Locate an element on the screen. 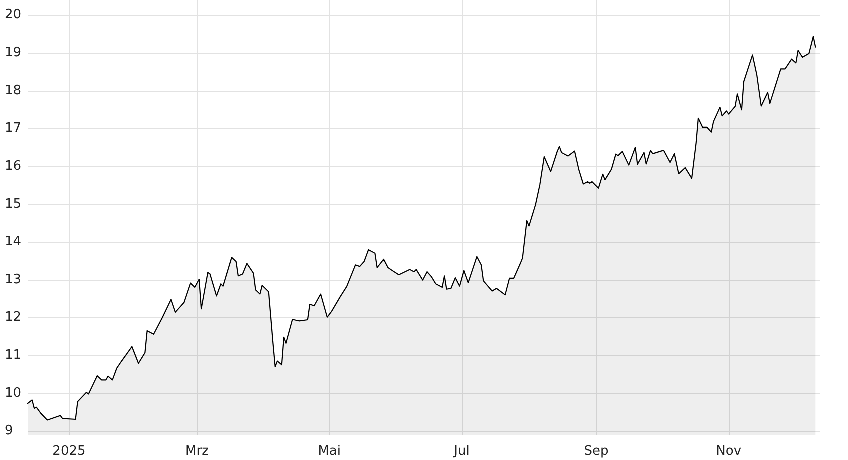 Image resolution: width=848 pixels, height=460 pixels. x-tick-label: Mrz is located at coordinates (198, 451).